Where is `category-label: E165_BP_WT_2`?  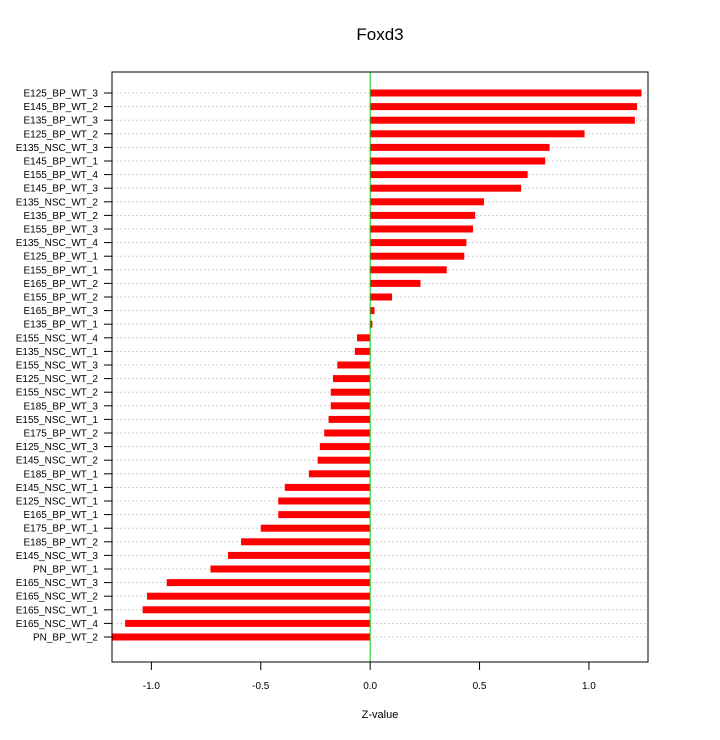
category-label: E165_BP_WT_2 is located at coordinates (61, 284).